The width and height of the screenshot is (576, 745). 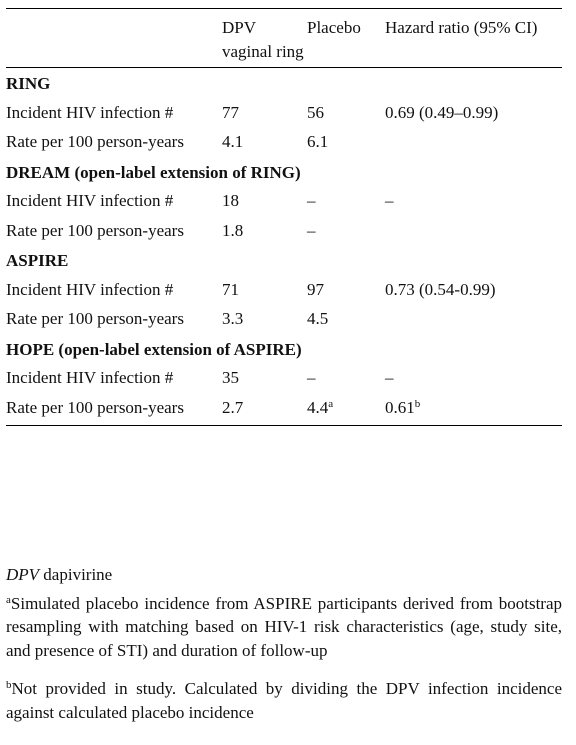 What do you see at coordinates (318, 407) in the screenshot?
I see `cell-text: 4.4` at bounding box center [318, 407].